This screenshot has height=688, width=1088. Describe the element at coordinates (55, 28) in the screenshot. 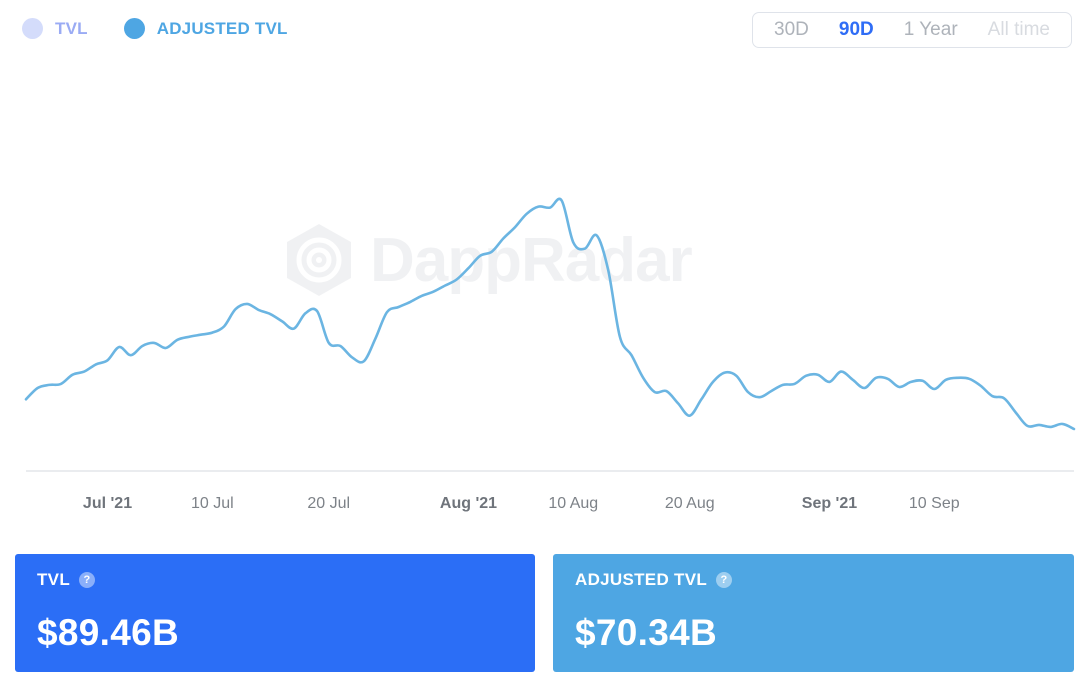

I see `legend-item-tvl: TVL` at that location.